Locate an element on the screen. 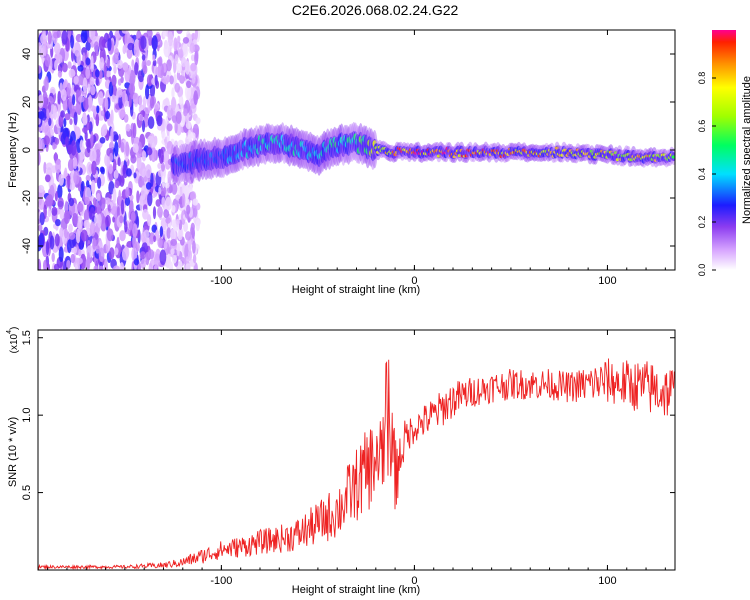  page-title: C2E6.2026.068.02.24.G22 is located at coordinates (375, 10).